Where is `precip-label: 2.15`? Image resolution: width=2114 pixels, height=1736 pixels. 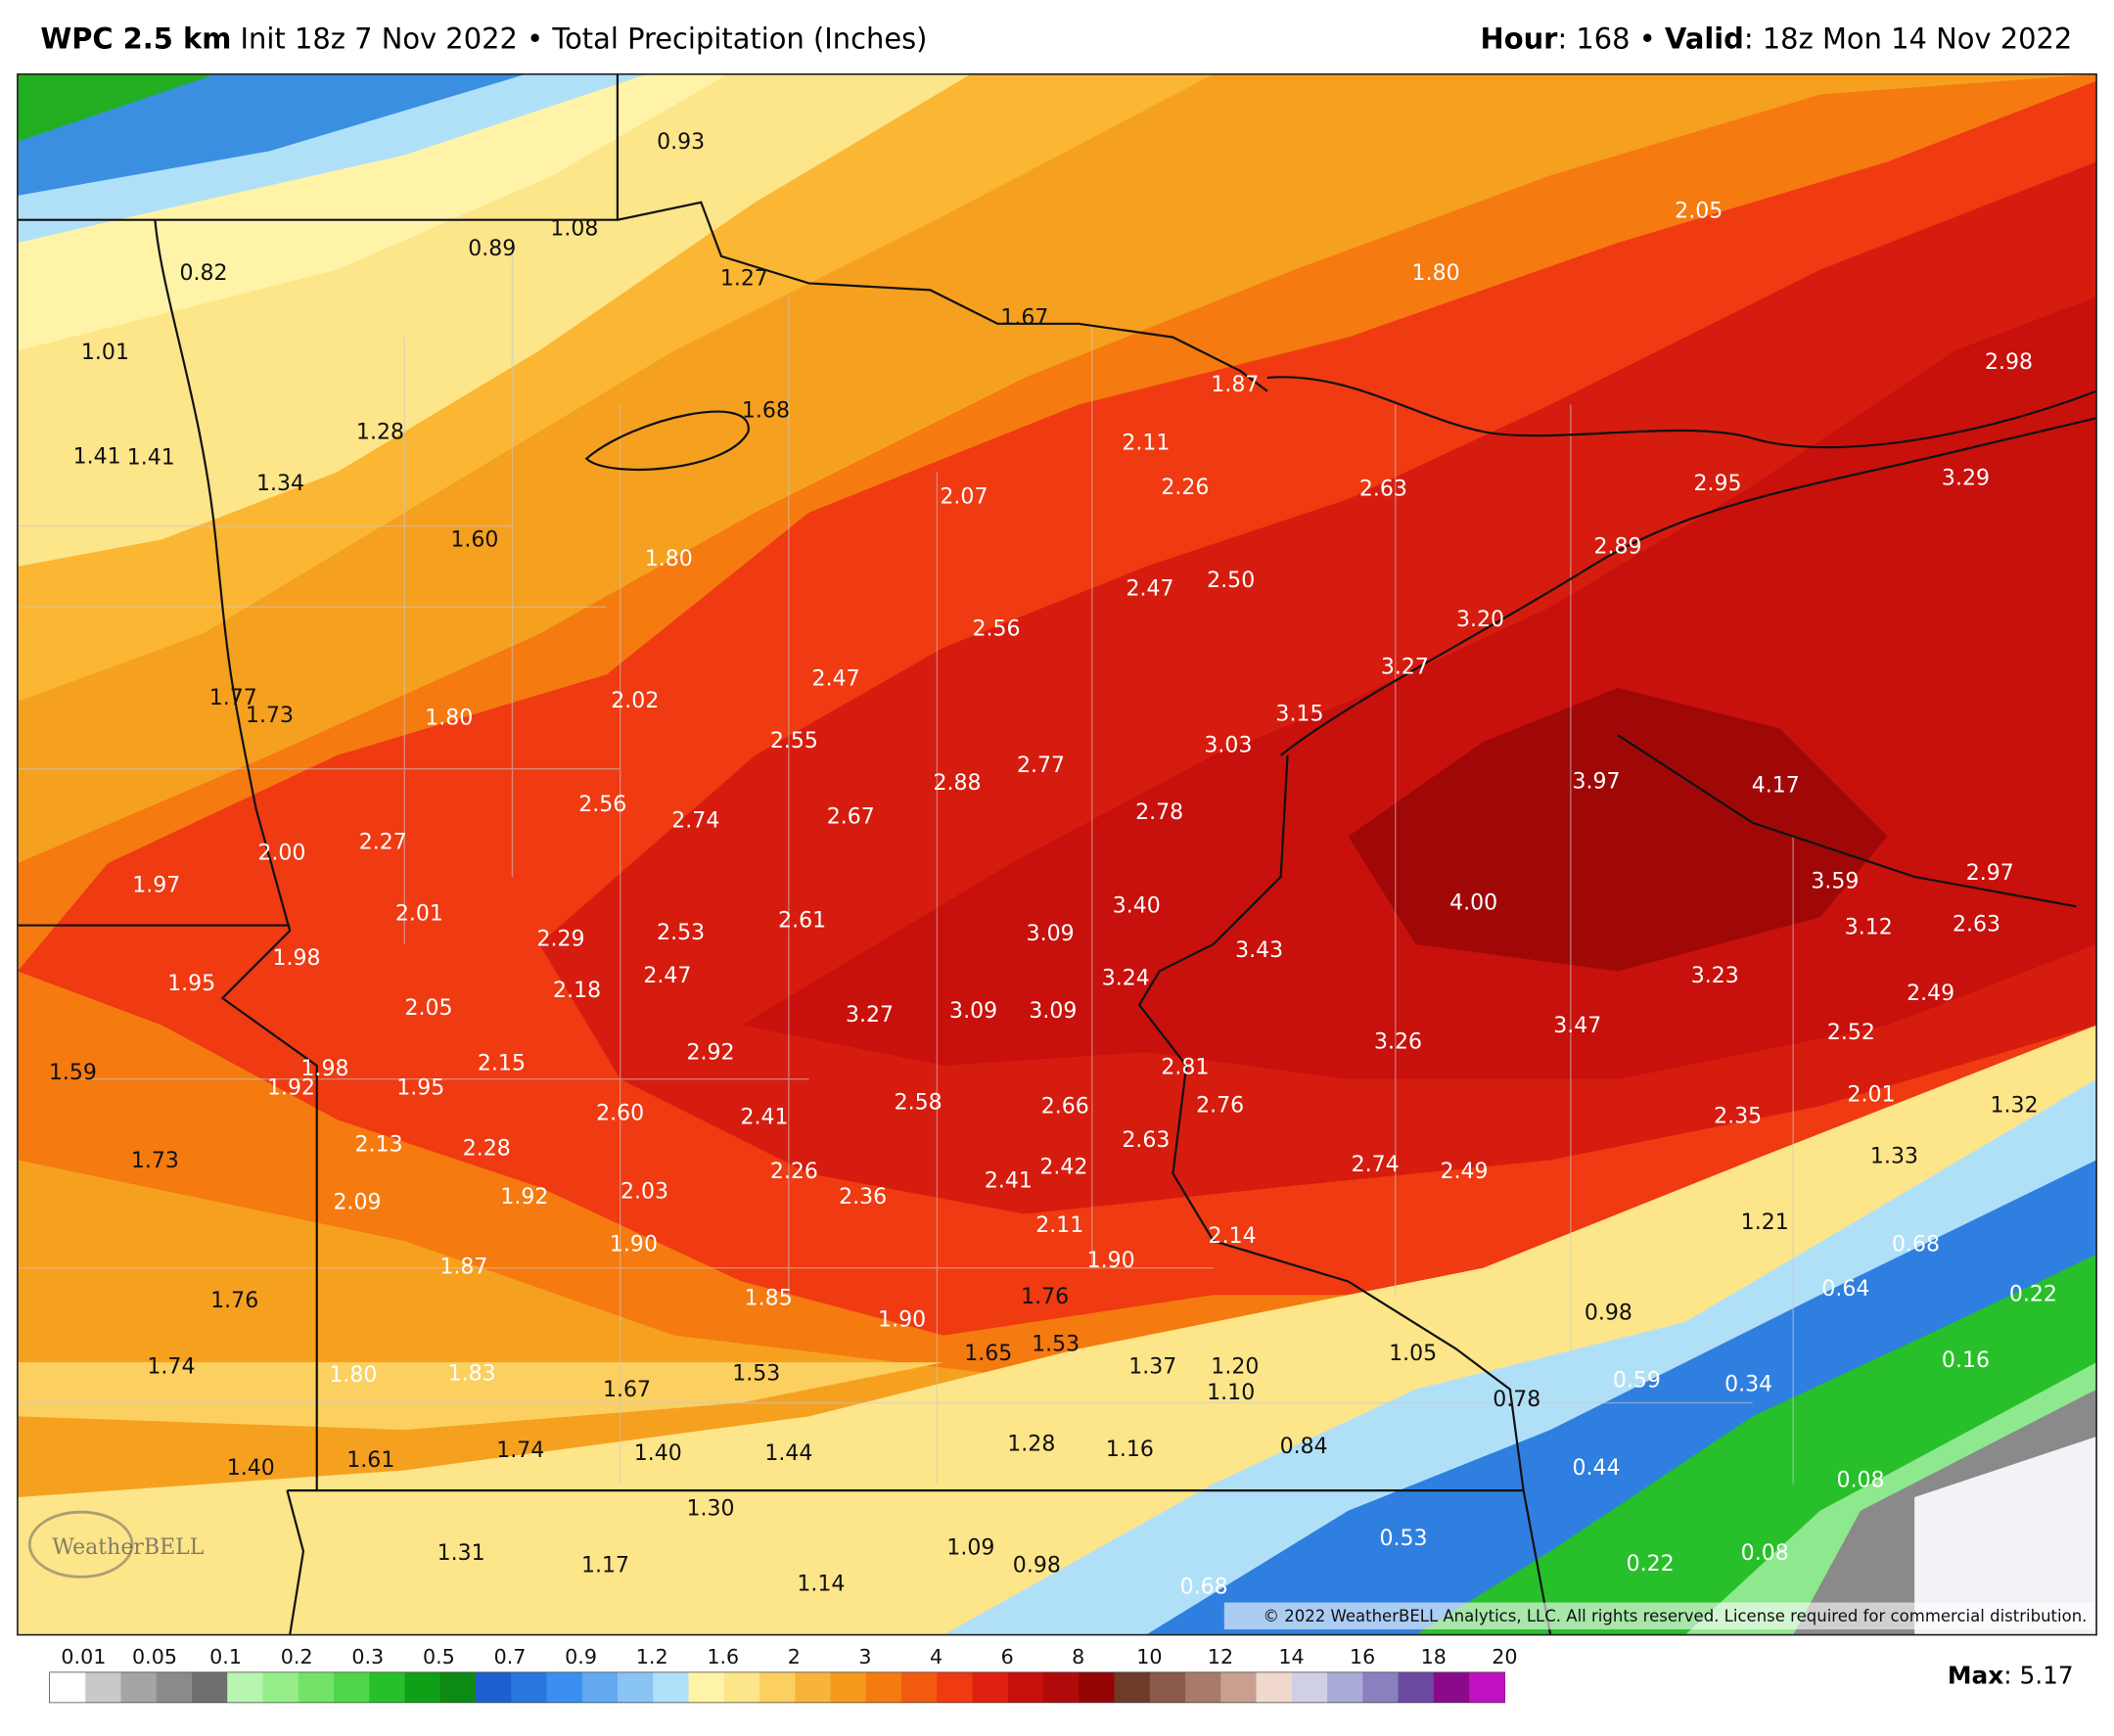
precip-label: 2.15 is located at coordinates (502, 1064).